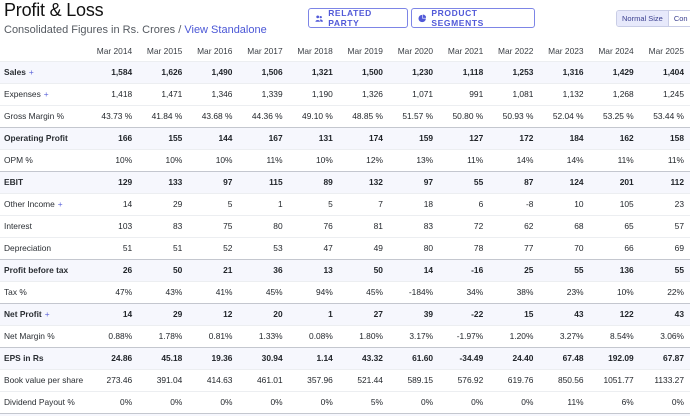 The image size is (690, 416). Describe the element at coordinates (363, 379) in the screenshot. I see `table-cell: 521.44` at that location.